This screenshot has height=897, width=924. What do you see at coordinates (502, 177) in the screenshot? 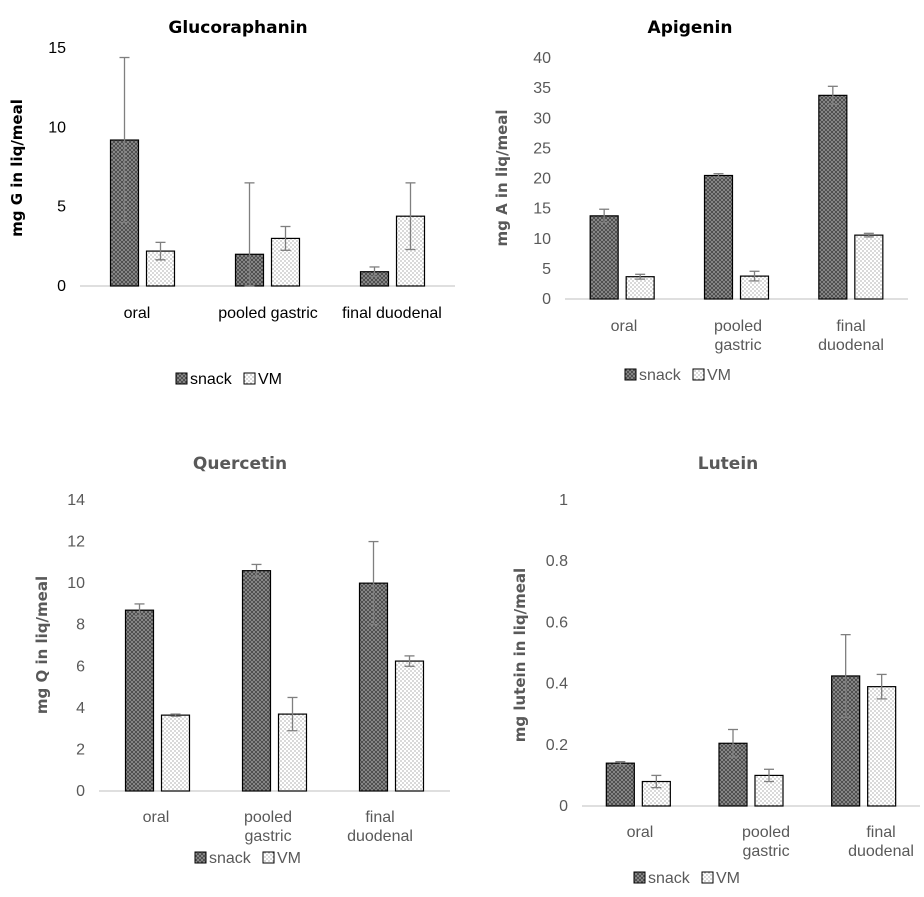
I see `y-axis-label: mg A in liq/meal` at bounding box center [502, 177].